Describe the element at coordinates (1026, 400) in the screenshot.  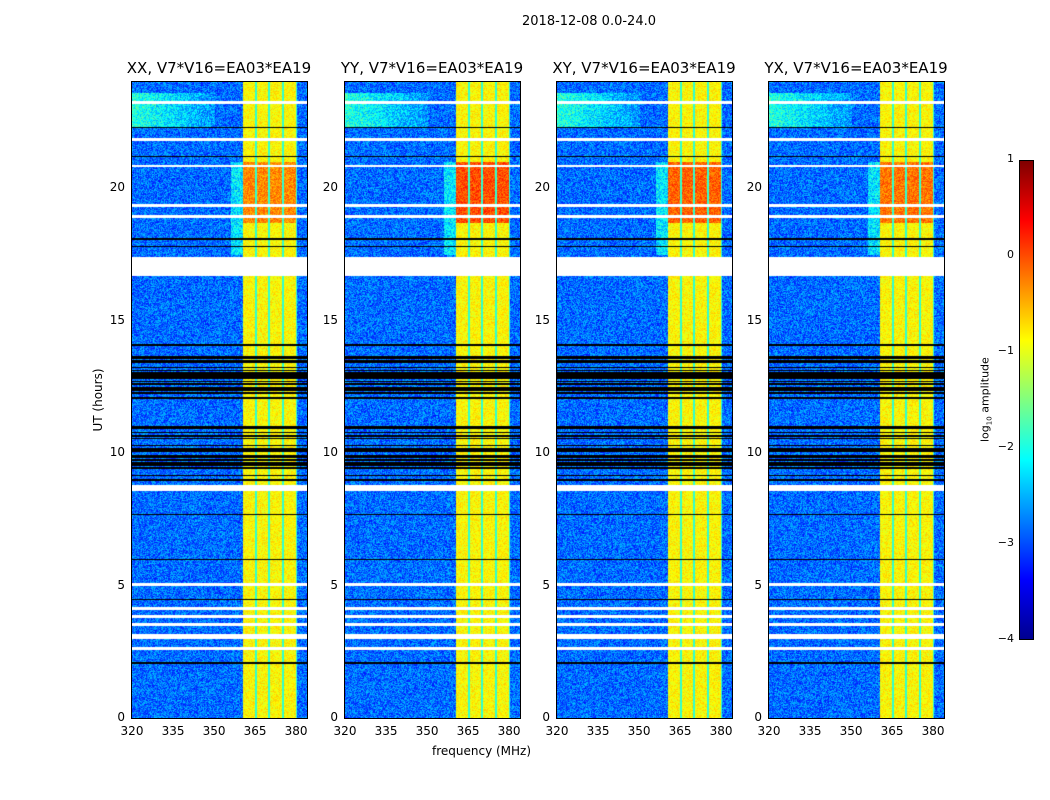
I see `colorbar` at that location.